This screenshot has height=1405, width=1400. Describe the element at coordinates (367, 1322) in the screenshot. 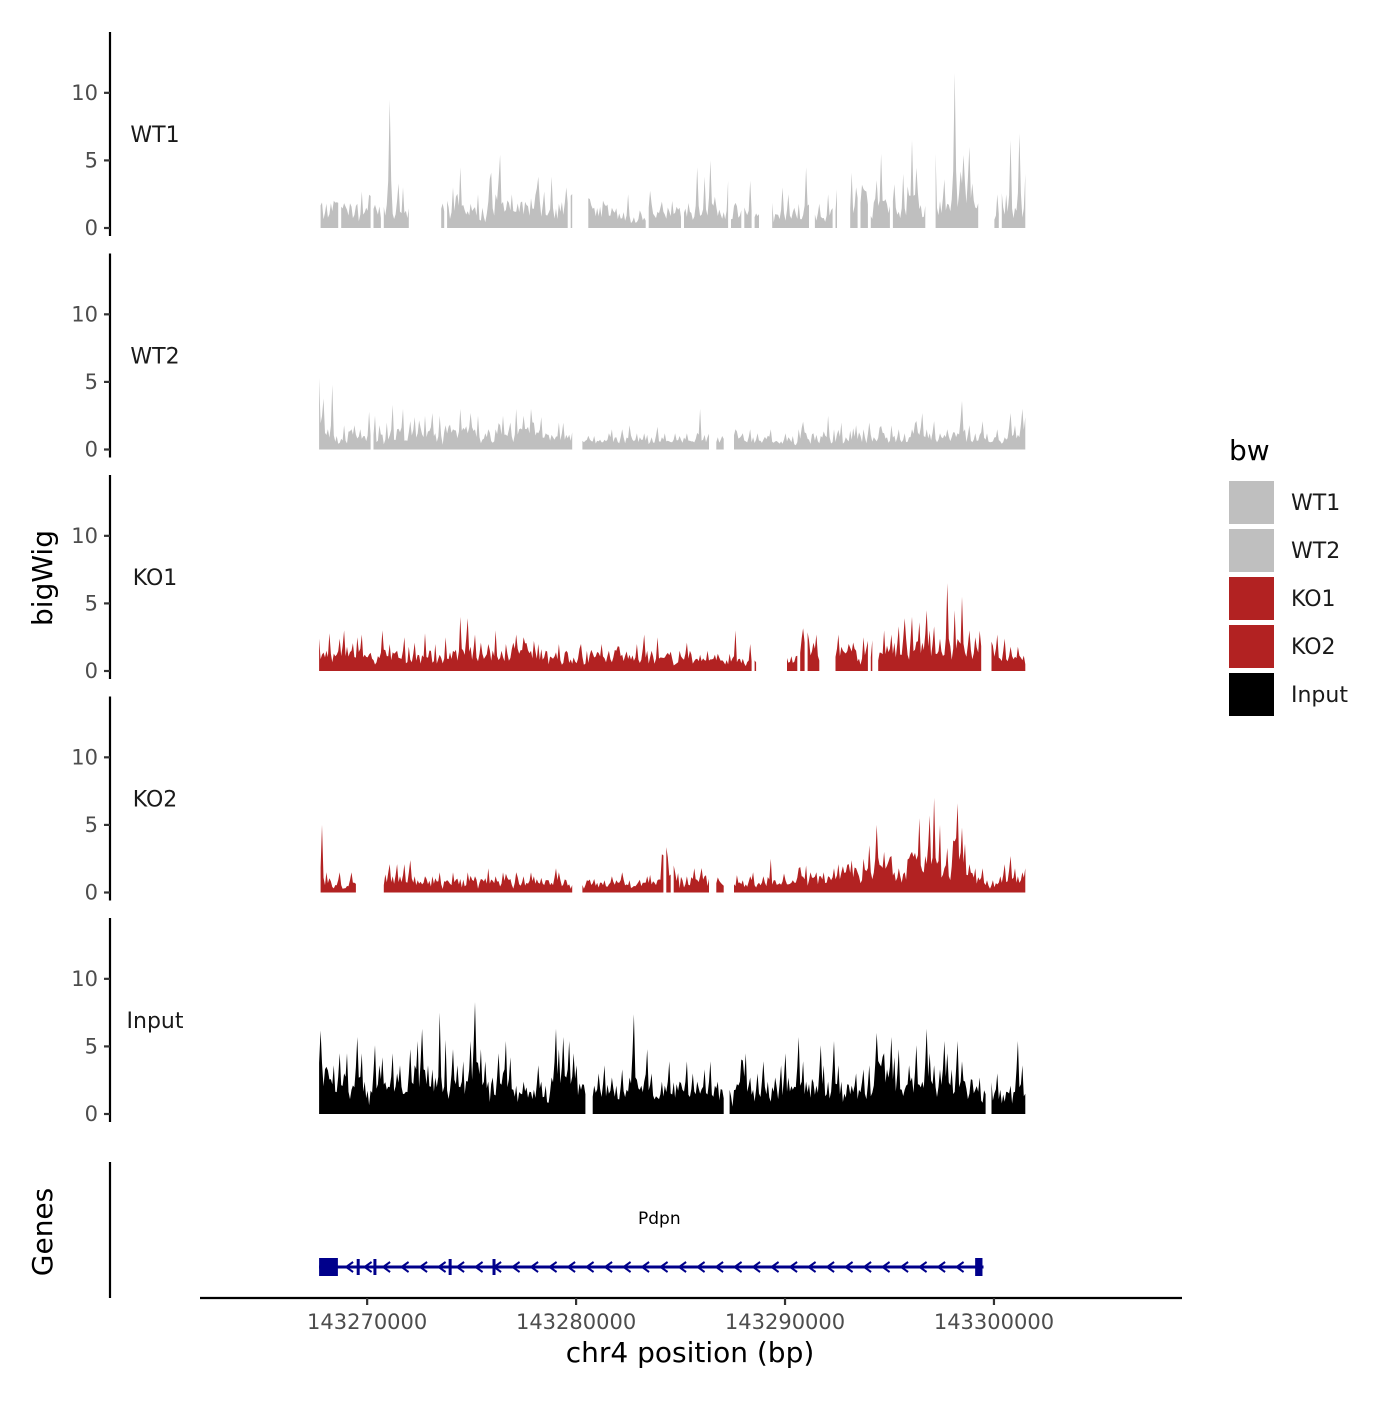

I see `x-tick-label: 143270000` at that location.